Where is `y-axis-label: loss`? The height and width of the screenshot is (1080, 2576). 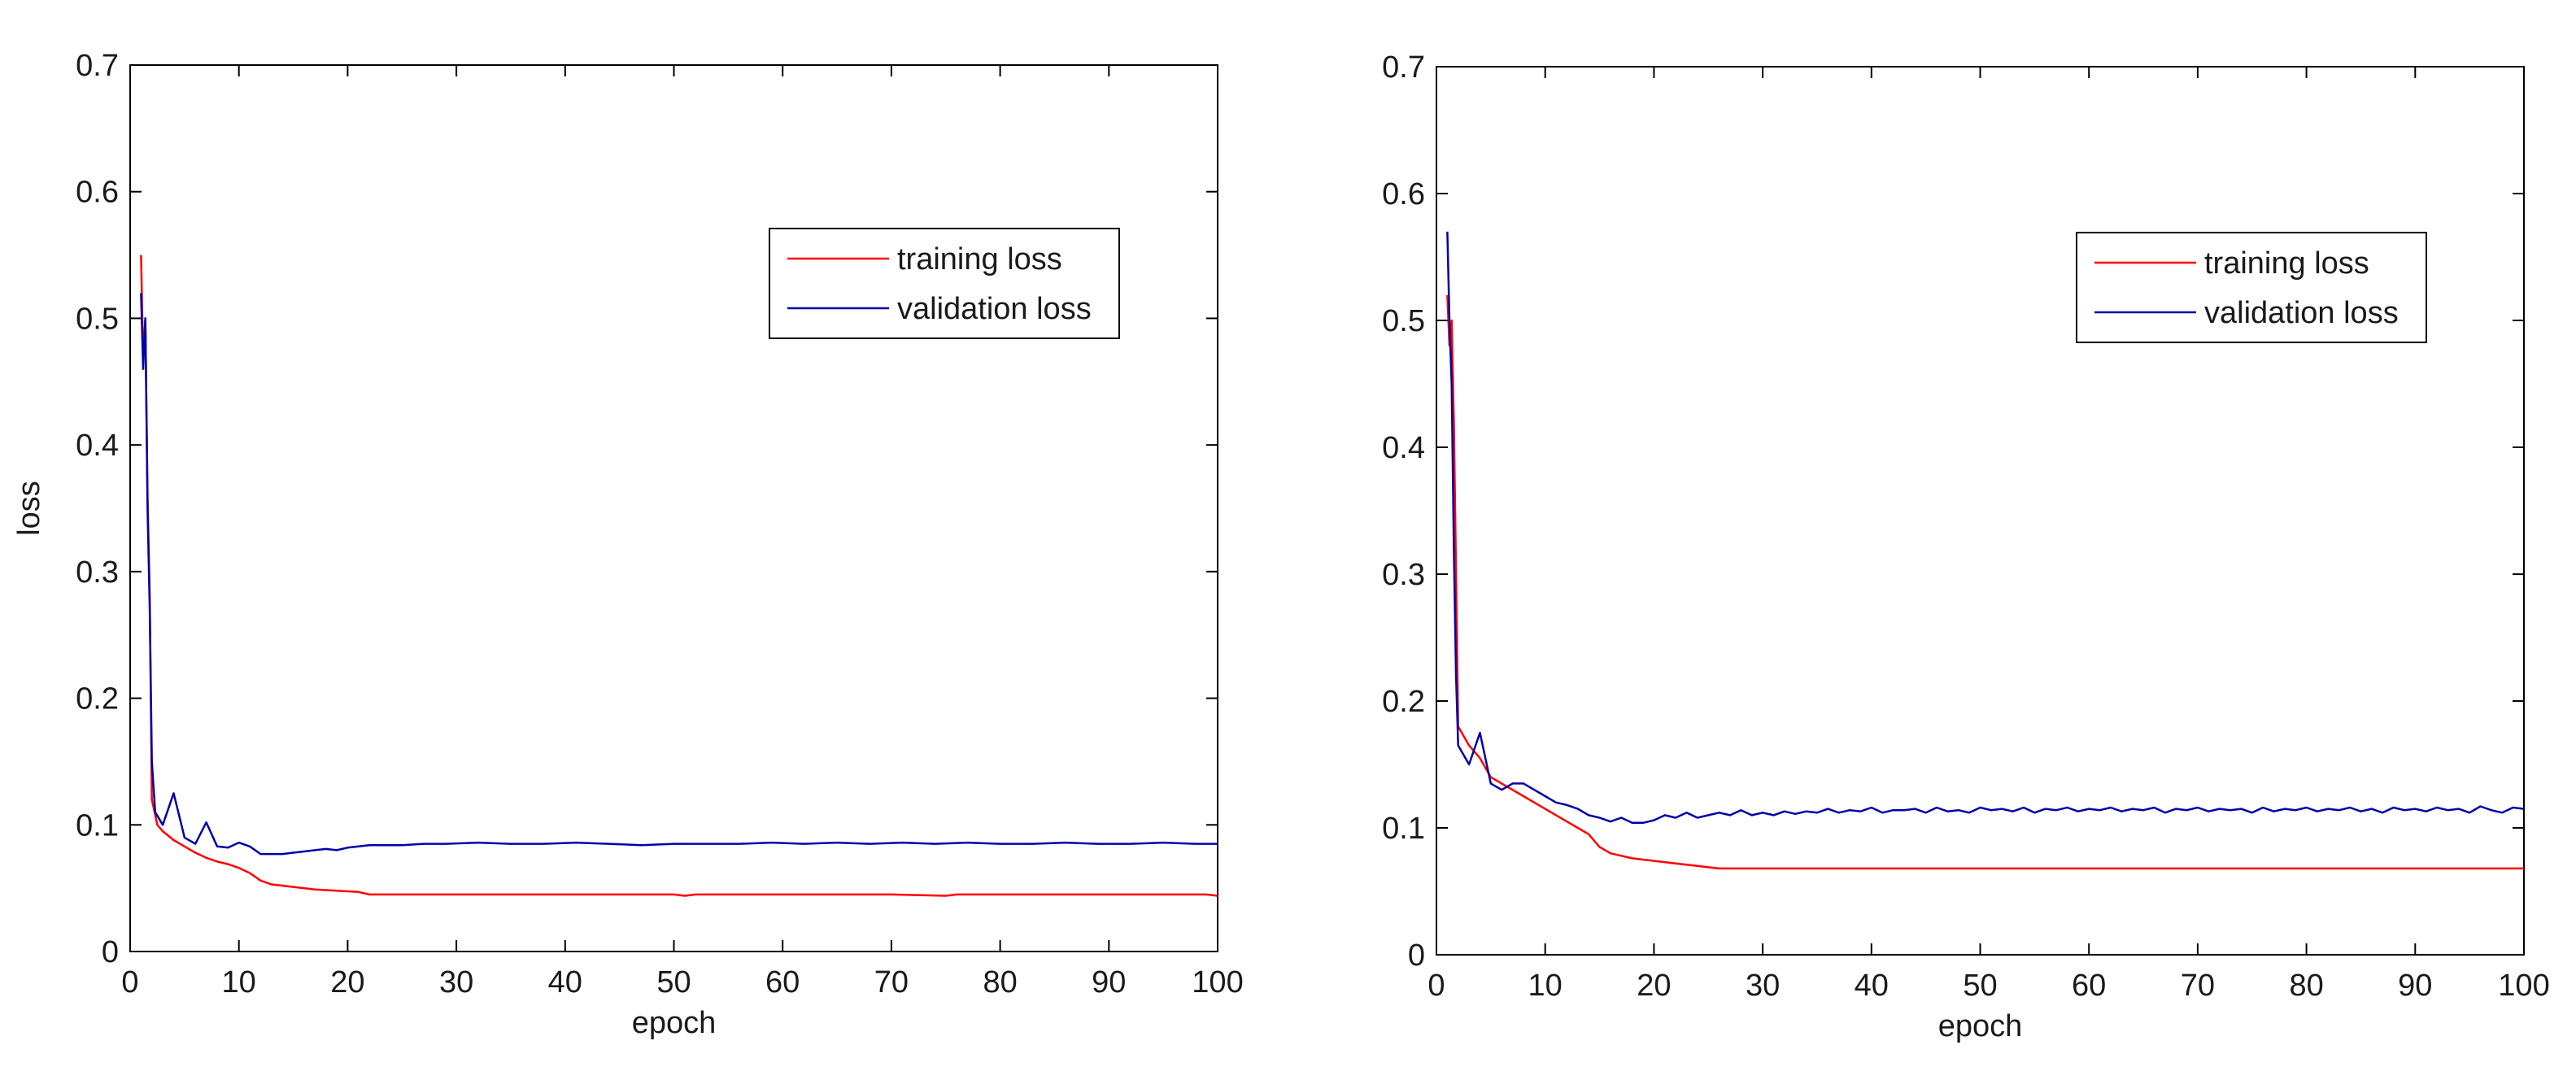
y-axis-label: loss is located at coordinates (29, 508).